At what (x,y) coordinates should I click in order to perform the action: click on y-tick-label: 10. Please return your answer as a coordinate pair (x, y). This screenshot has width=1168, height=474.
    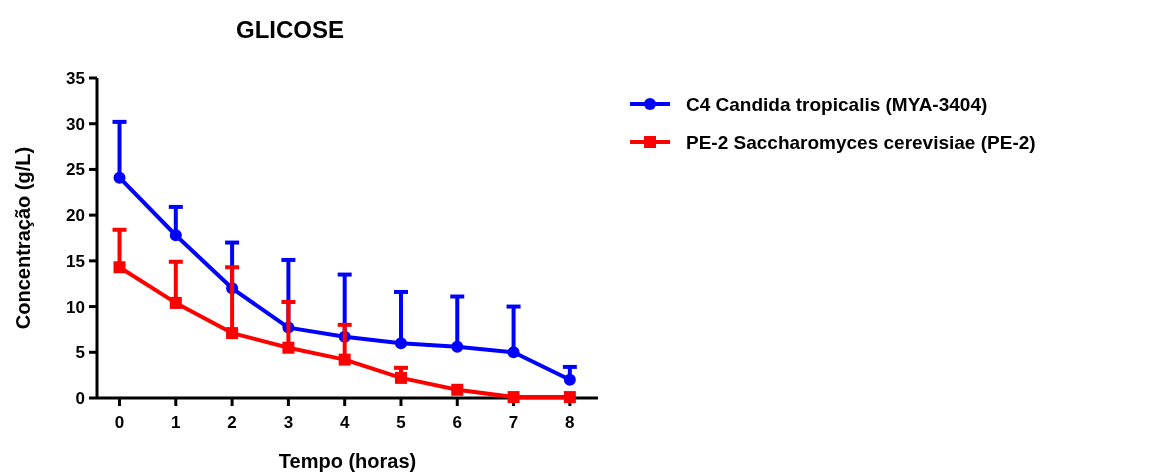
    Looking at the image, I should click on (75, 307).